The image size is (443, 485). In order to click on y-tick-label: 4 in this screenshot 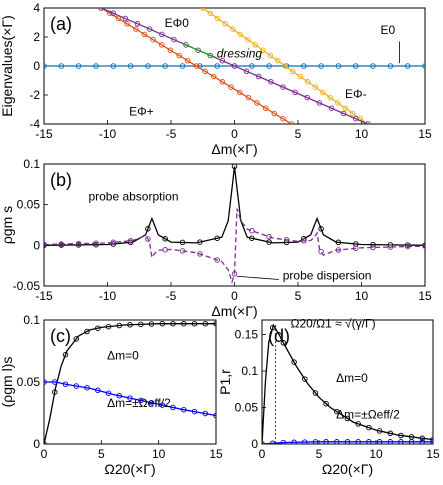, I will do `click(36, 8)`.